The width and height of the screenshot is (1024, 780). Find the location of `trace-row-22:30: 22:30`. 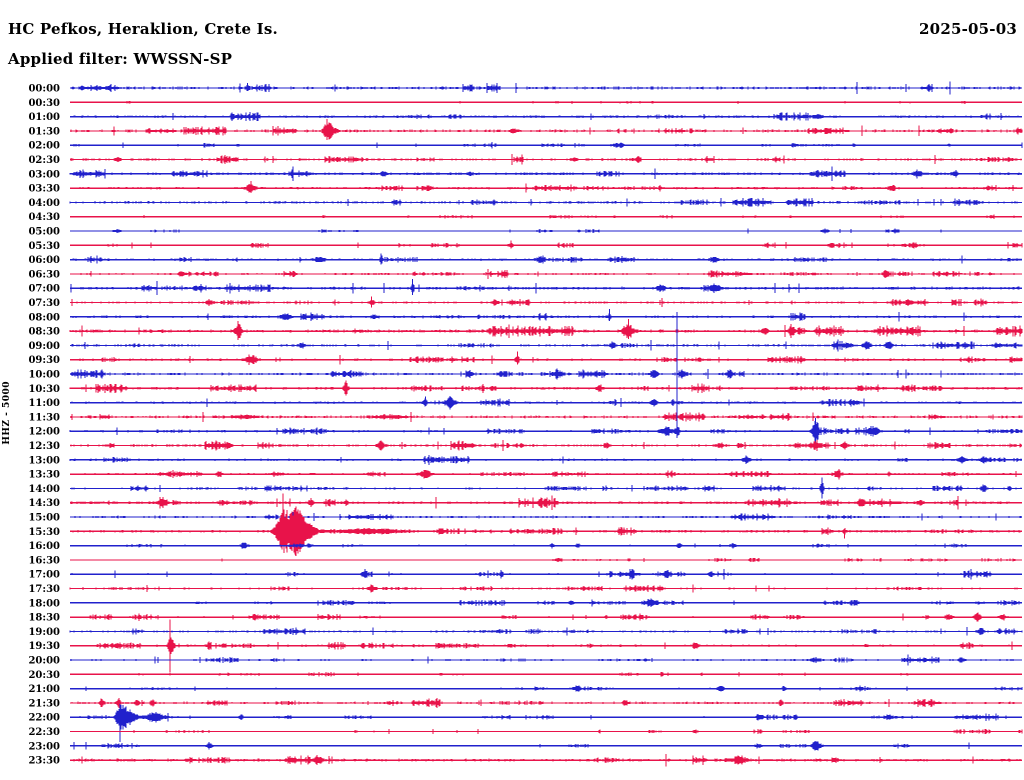

trace-row-22:30: 22:30 is located at coordinates (525, 732).